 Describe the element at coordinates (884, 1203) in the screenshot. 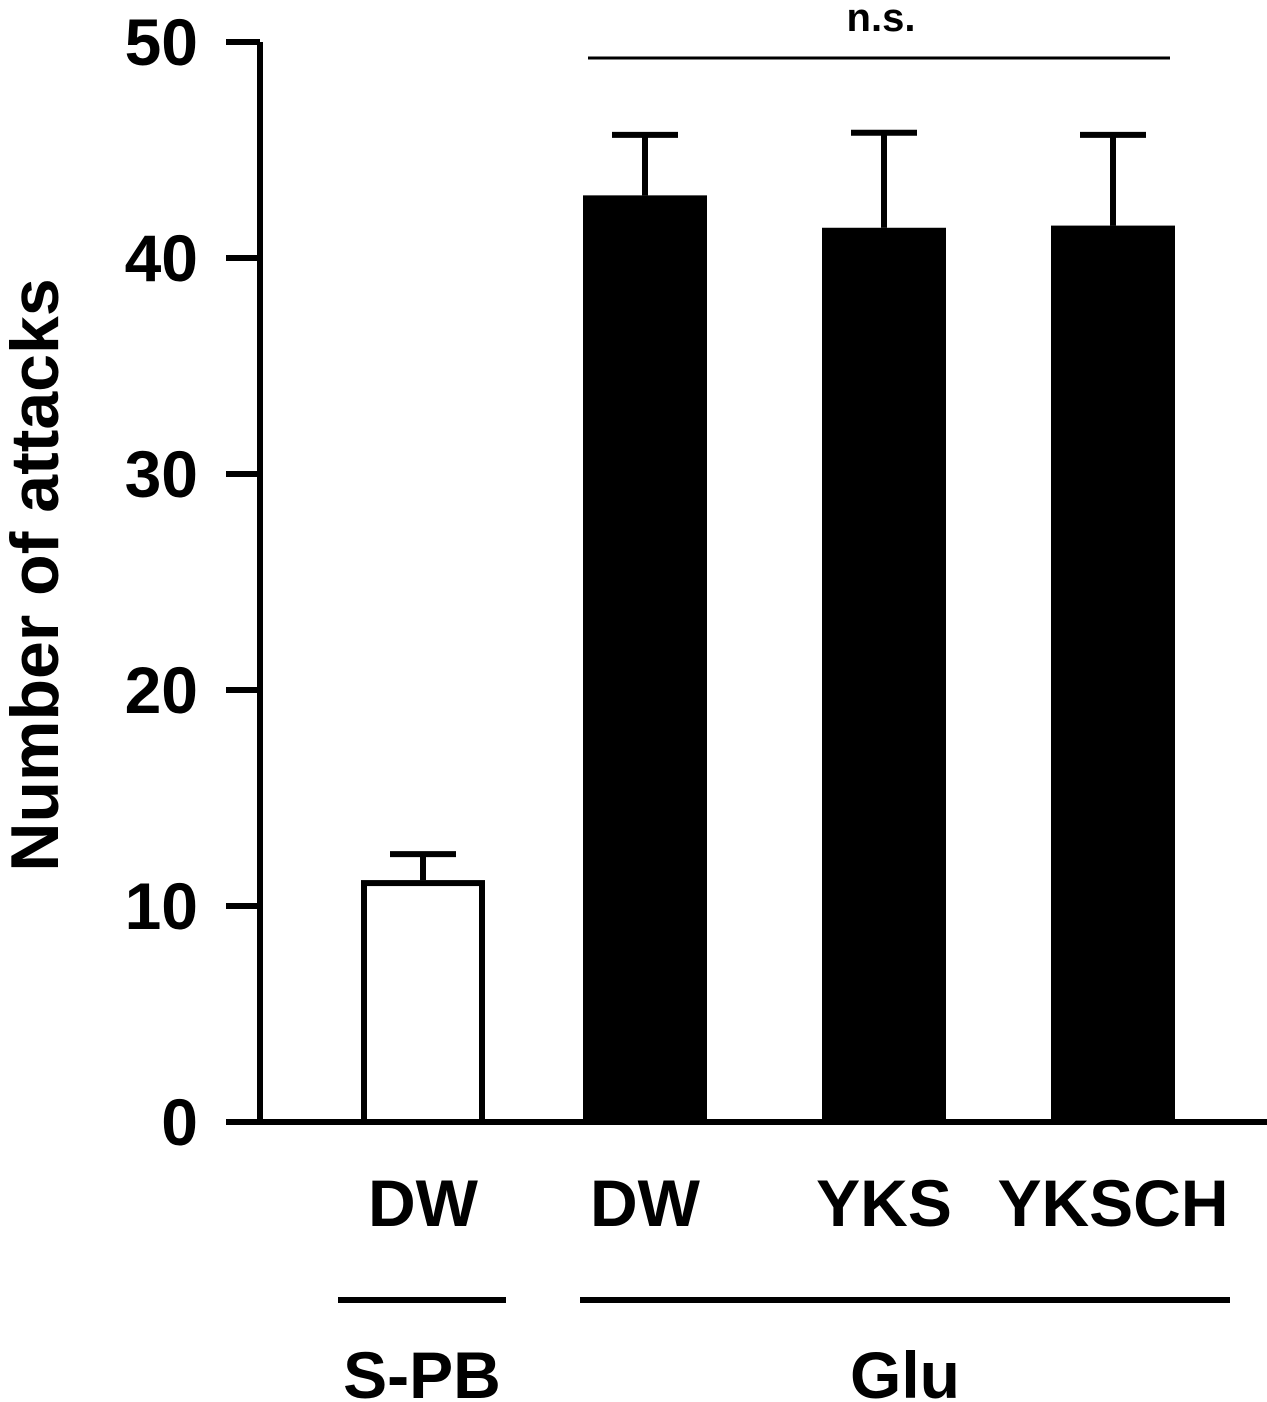

I see `category-label: YKS` at that location.